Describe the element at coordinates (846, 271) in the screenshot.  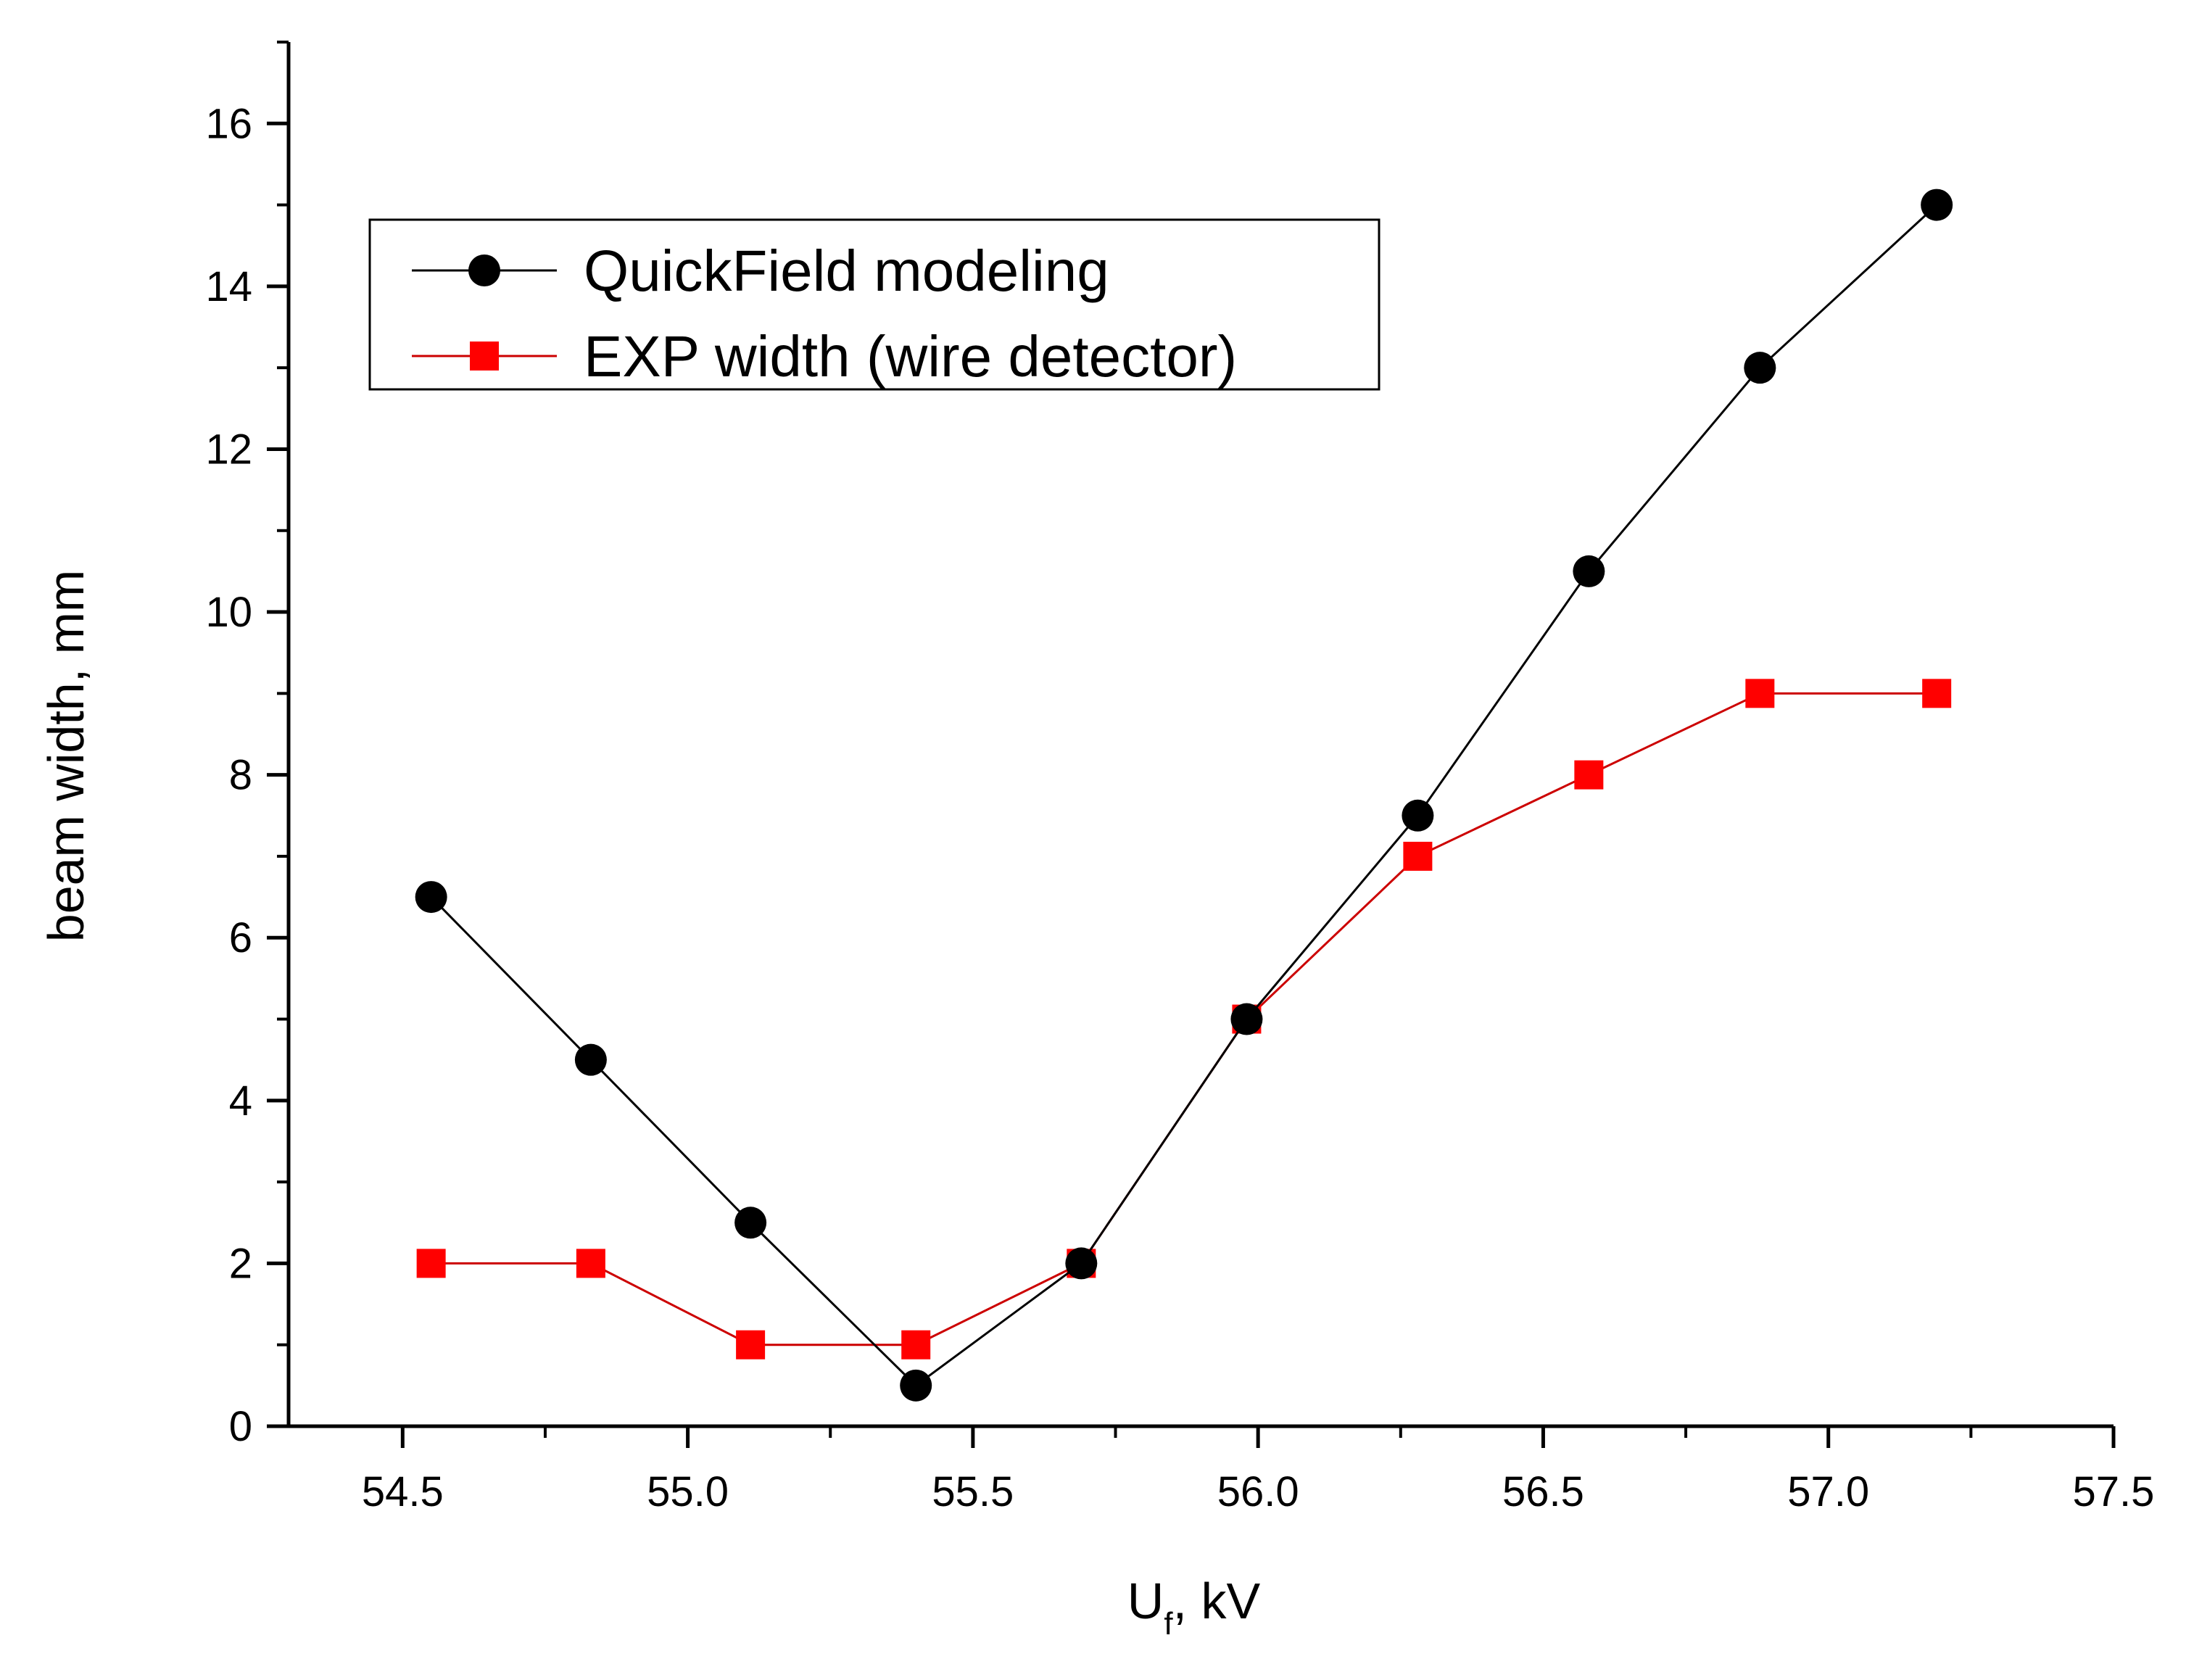
I see `legend-label-quickfield: QuickField modeling` at that location.